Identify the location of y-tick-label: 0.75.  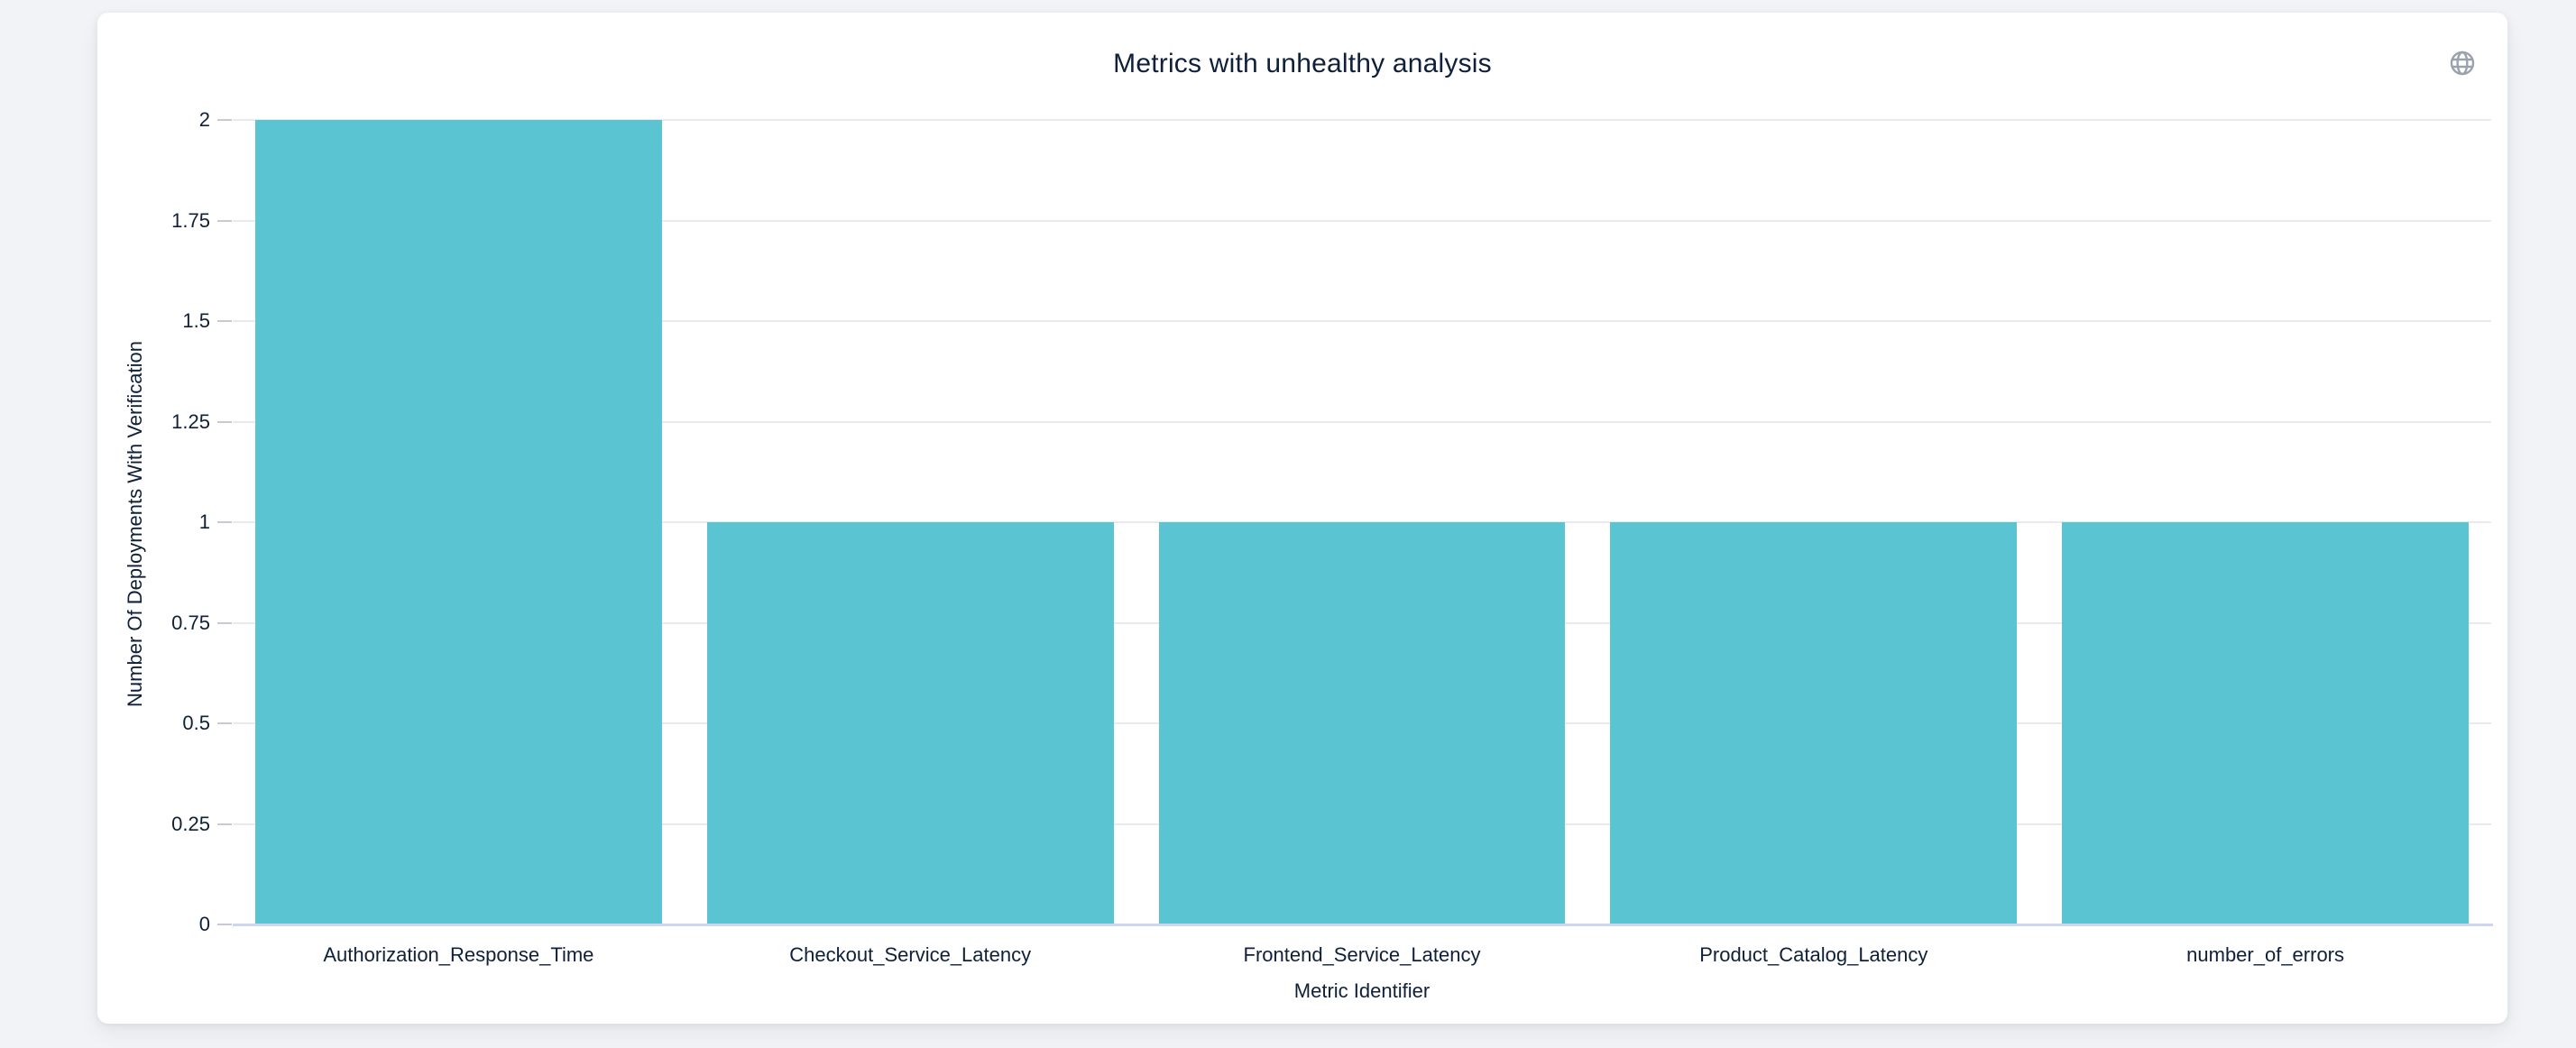
(190, 623).